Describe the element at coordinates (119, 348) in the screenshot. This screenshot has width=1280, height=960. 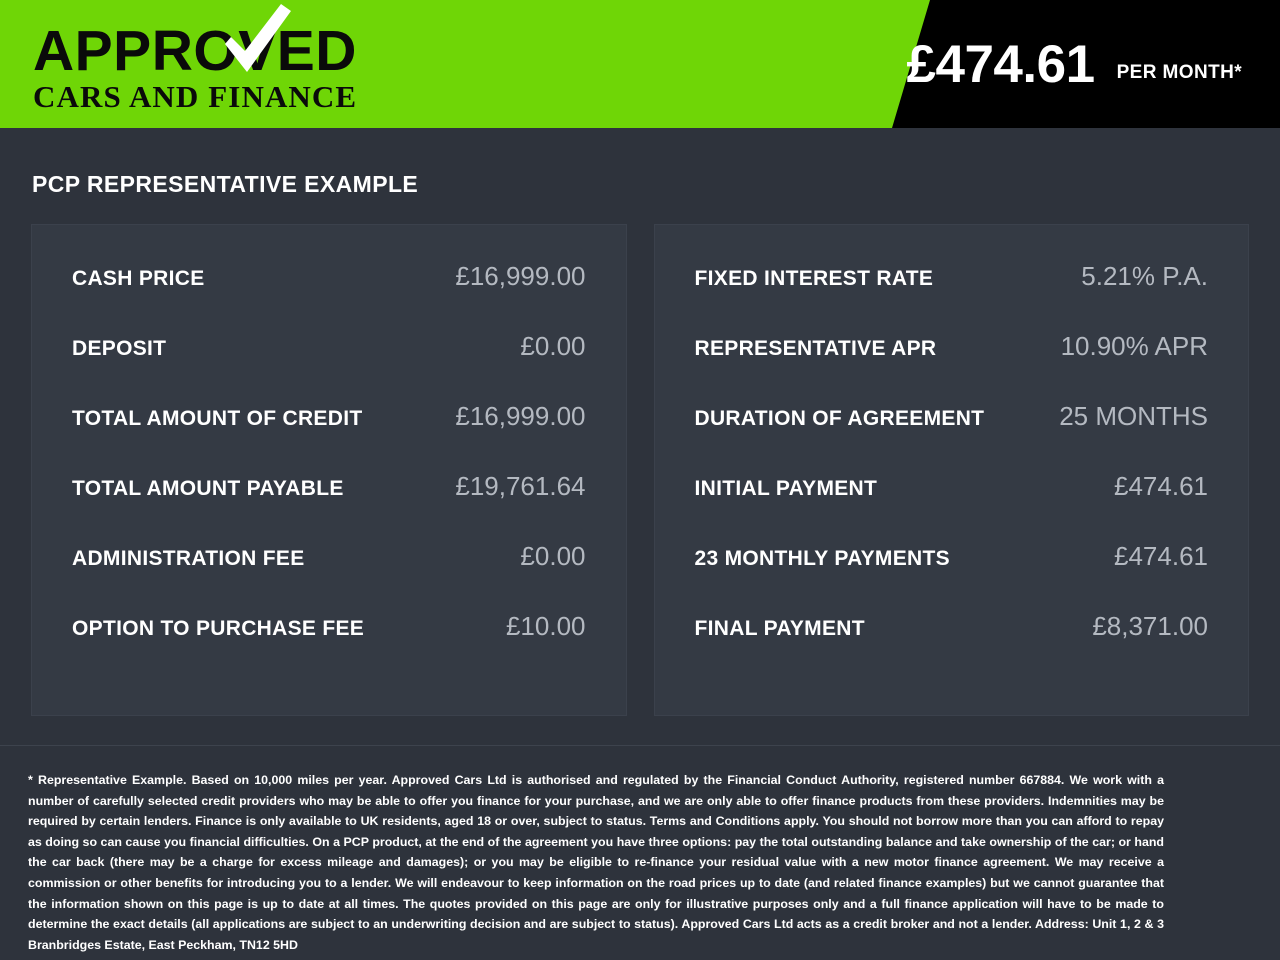
I see `row-label: DEPOSIT` at that location.